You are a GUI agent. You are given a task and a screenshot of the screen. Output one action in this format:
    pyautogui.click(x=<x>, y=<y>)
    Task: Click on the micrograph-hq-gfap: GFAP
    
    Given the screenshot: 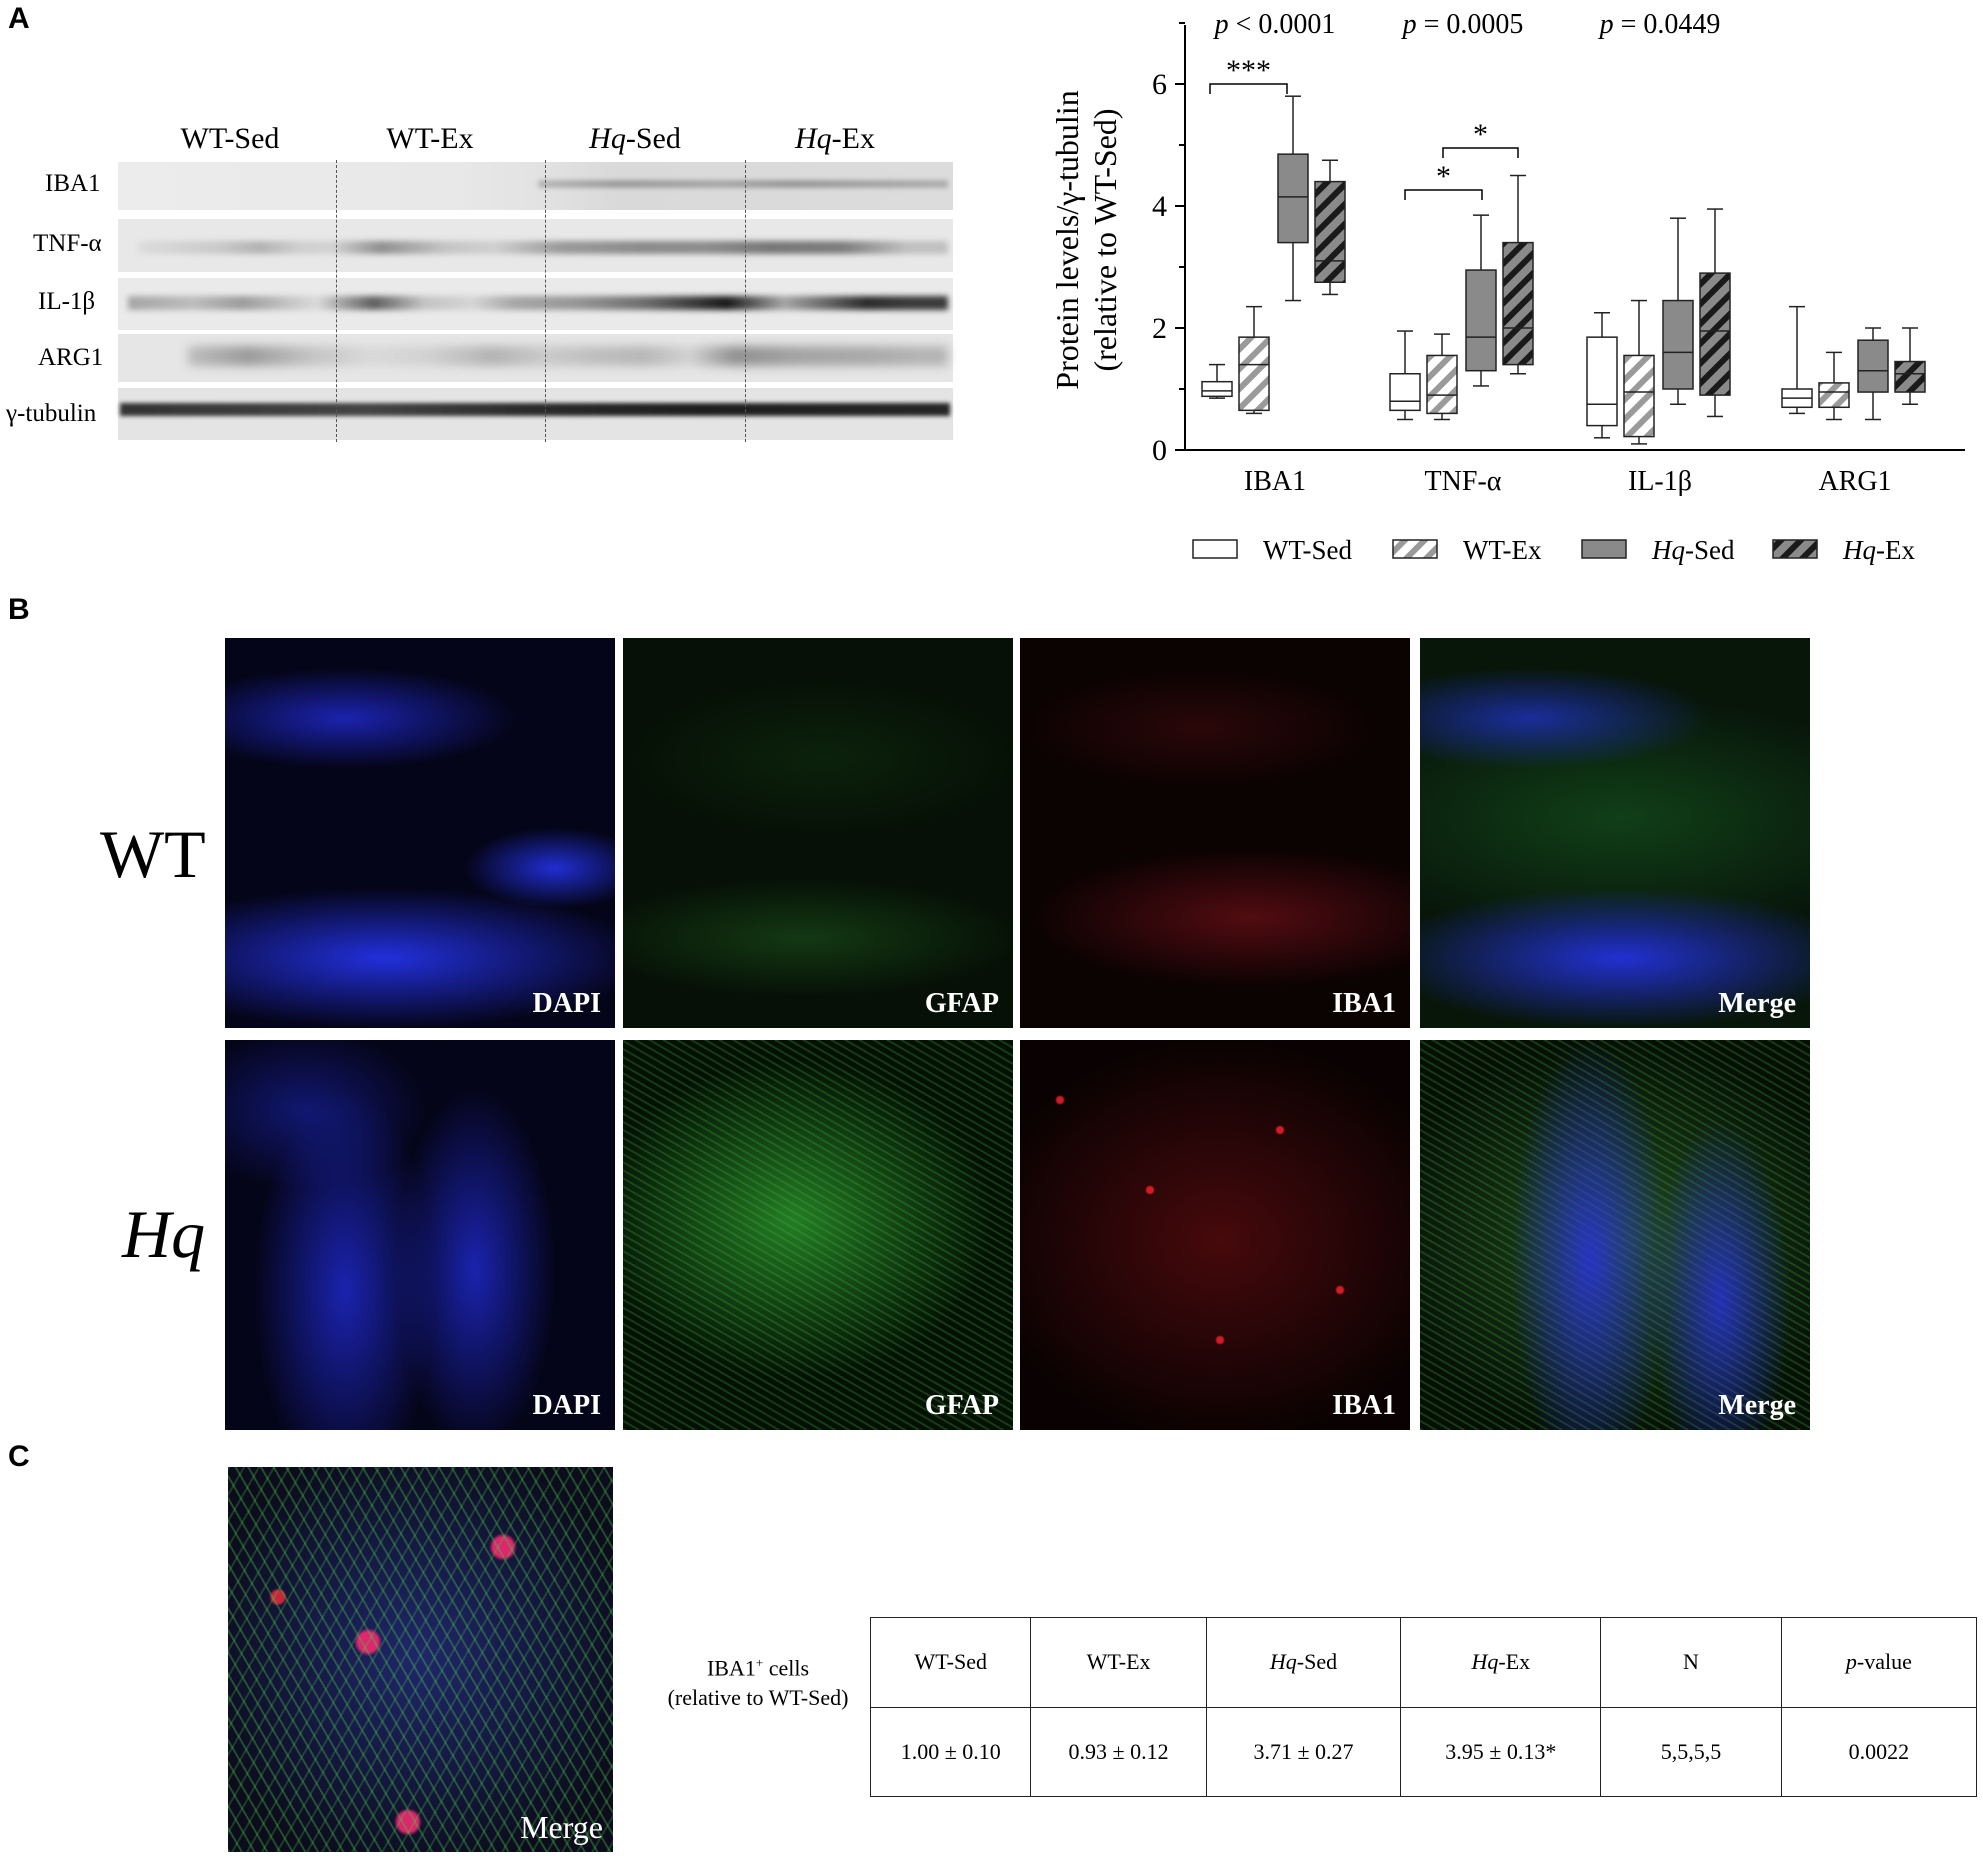 What is the action you would take?
    pyautogui.click(x=818, y=1235)
    